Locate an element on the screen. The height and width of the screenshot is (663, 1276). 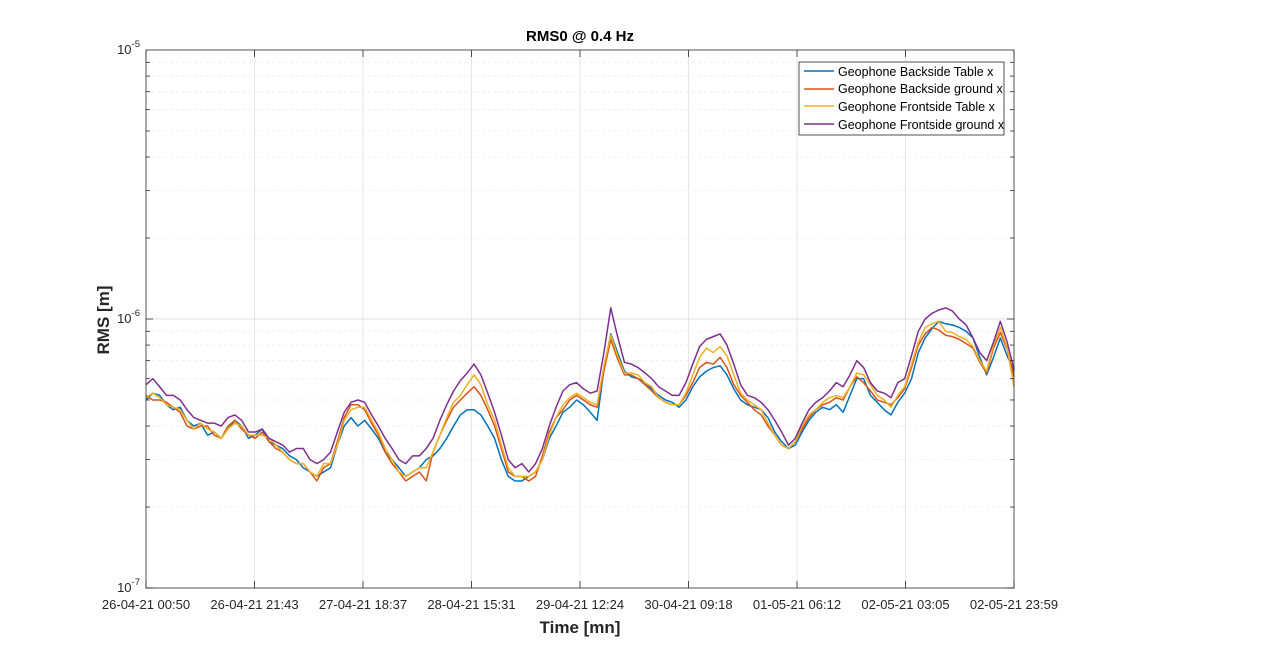
y-axis-label: RMS [m] is located at coordinates (103, 320).